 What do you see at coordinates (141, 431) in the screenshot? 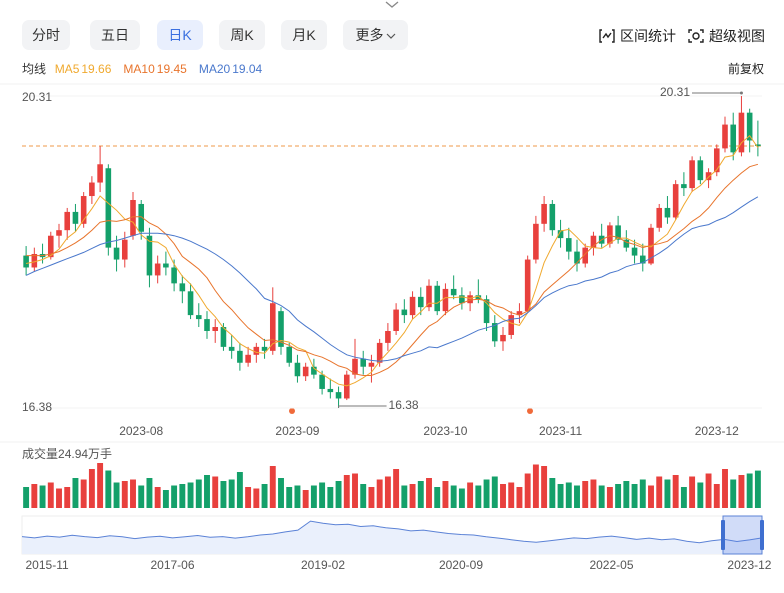
I see `x-tick-label: 2023-08` at bounding box center [141, 431].